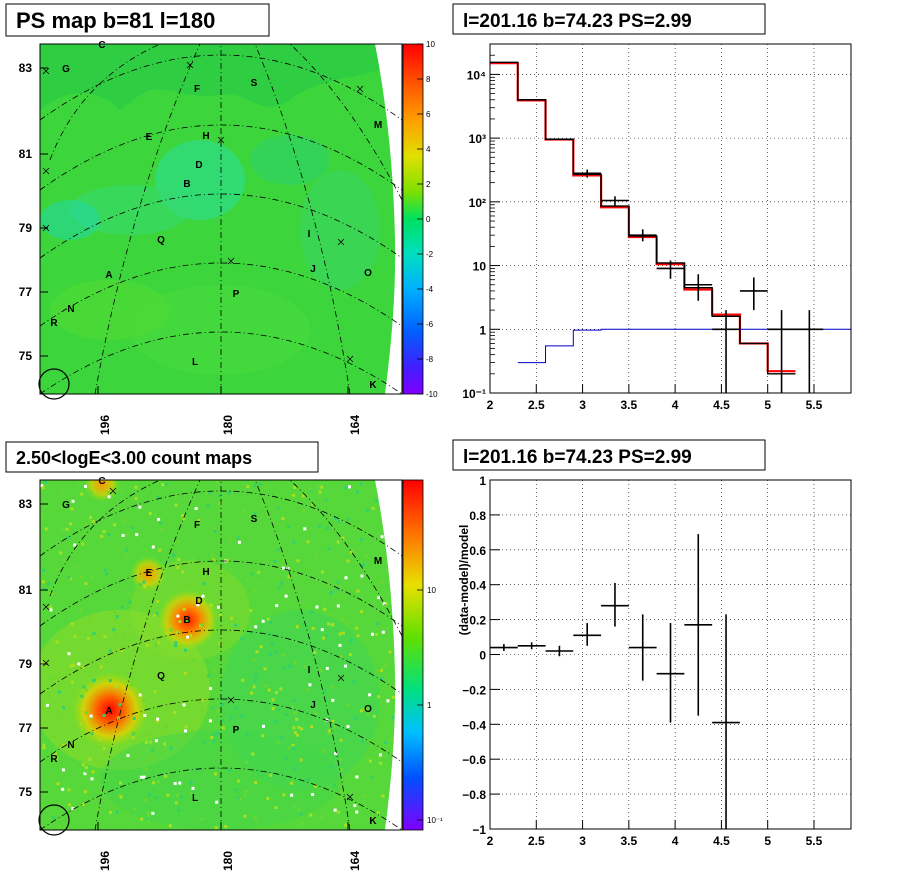 This screenshot has height=875, width=898. Describe the element at coordinates (482, 656) in the screenshot. I see `ratio-ytick-label: 0` at that location.